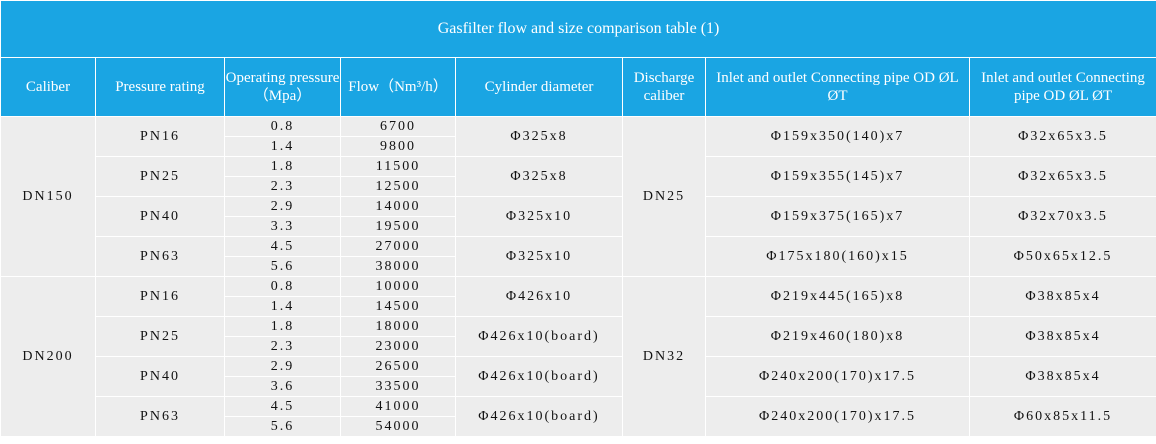 This screenshot has width=1156, height=444. I want to click on inlet-outlet-pipe: Φ159x350(140)x7, so click(837, 136).